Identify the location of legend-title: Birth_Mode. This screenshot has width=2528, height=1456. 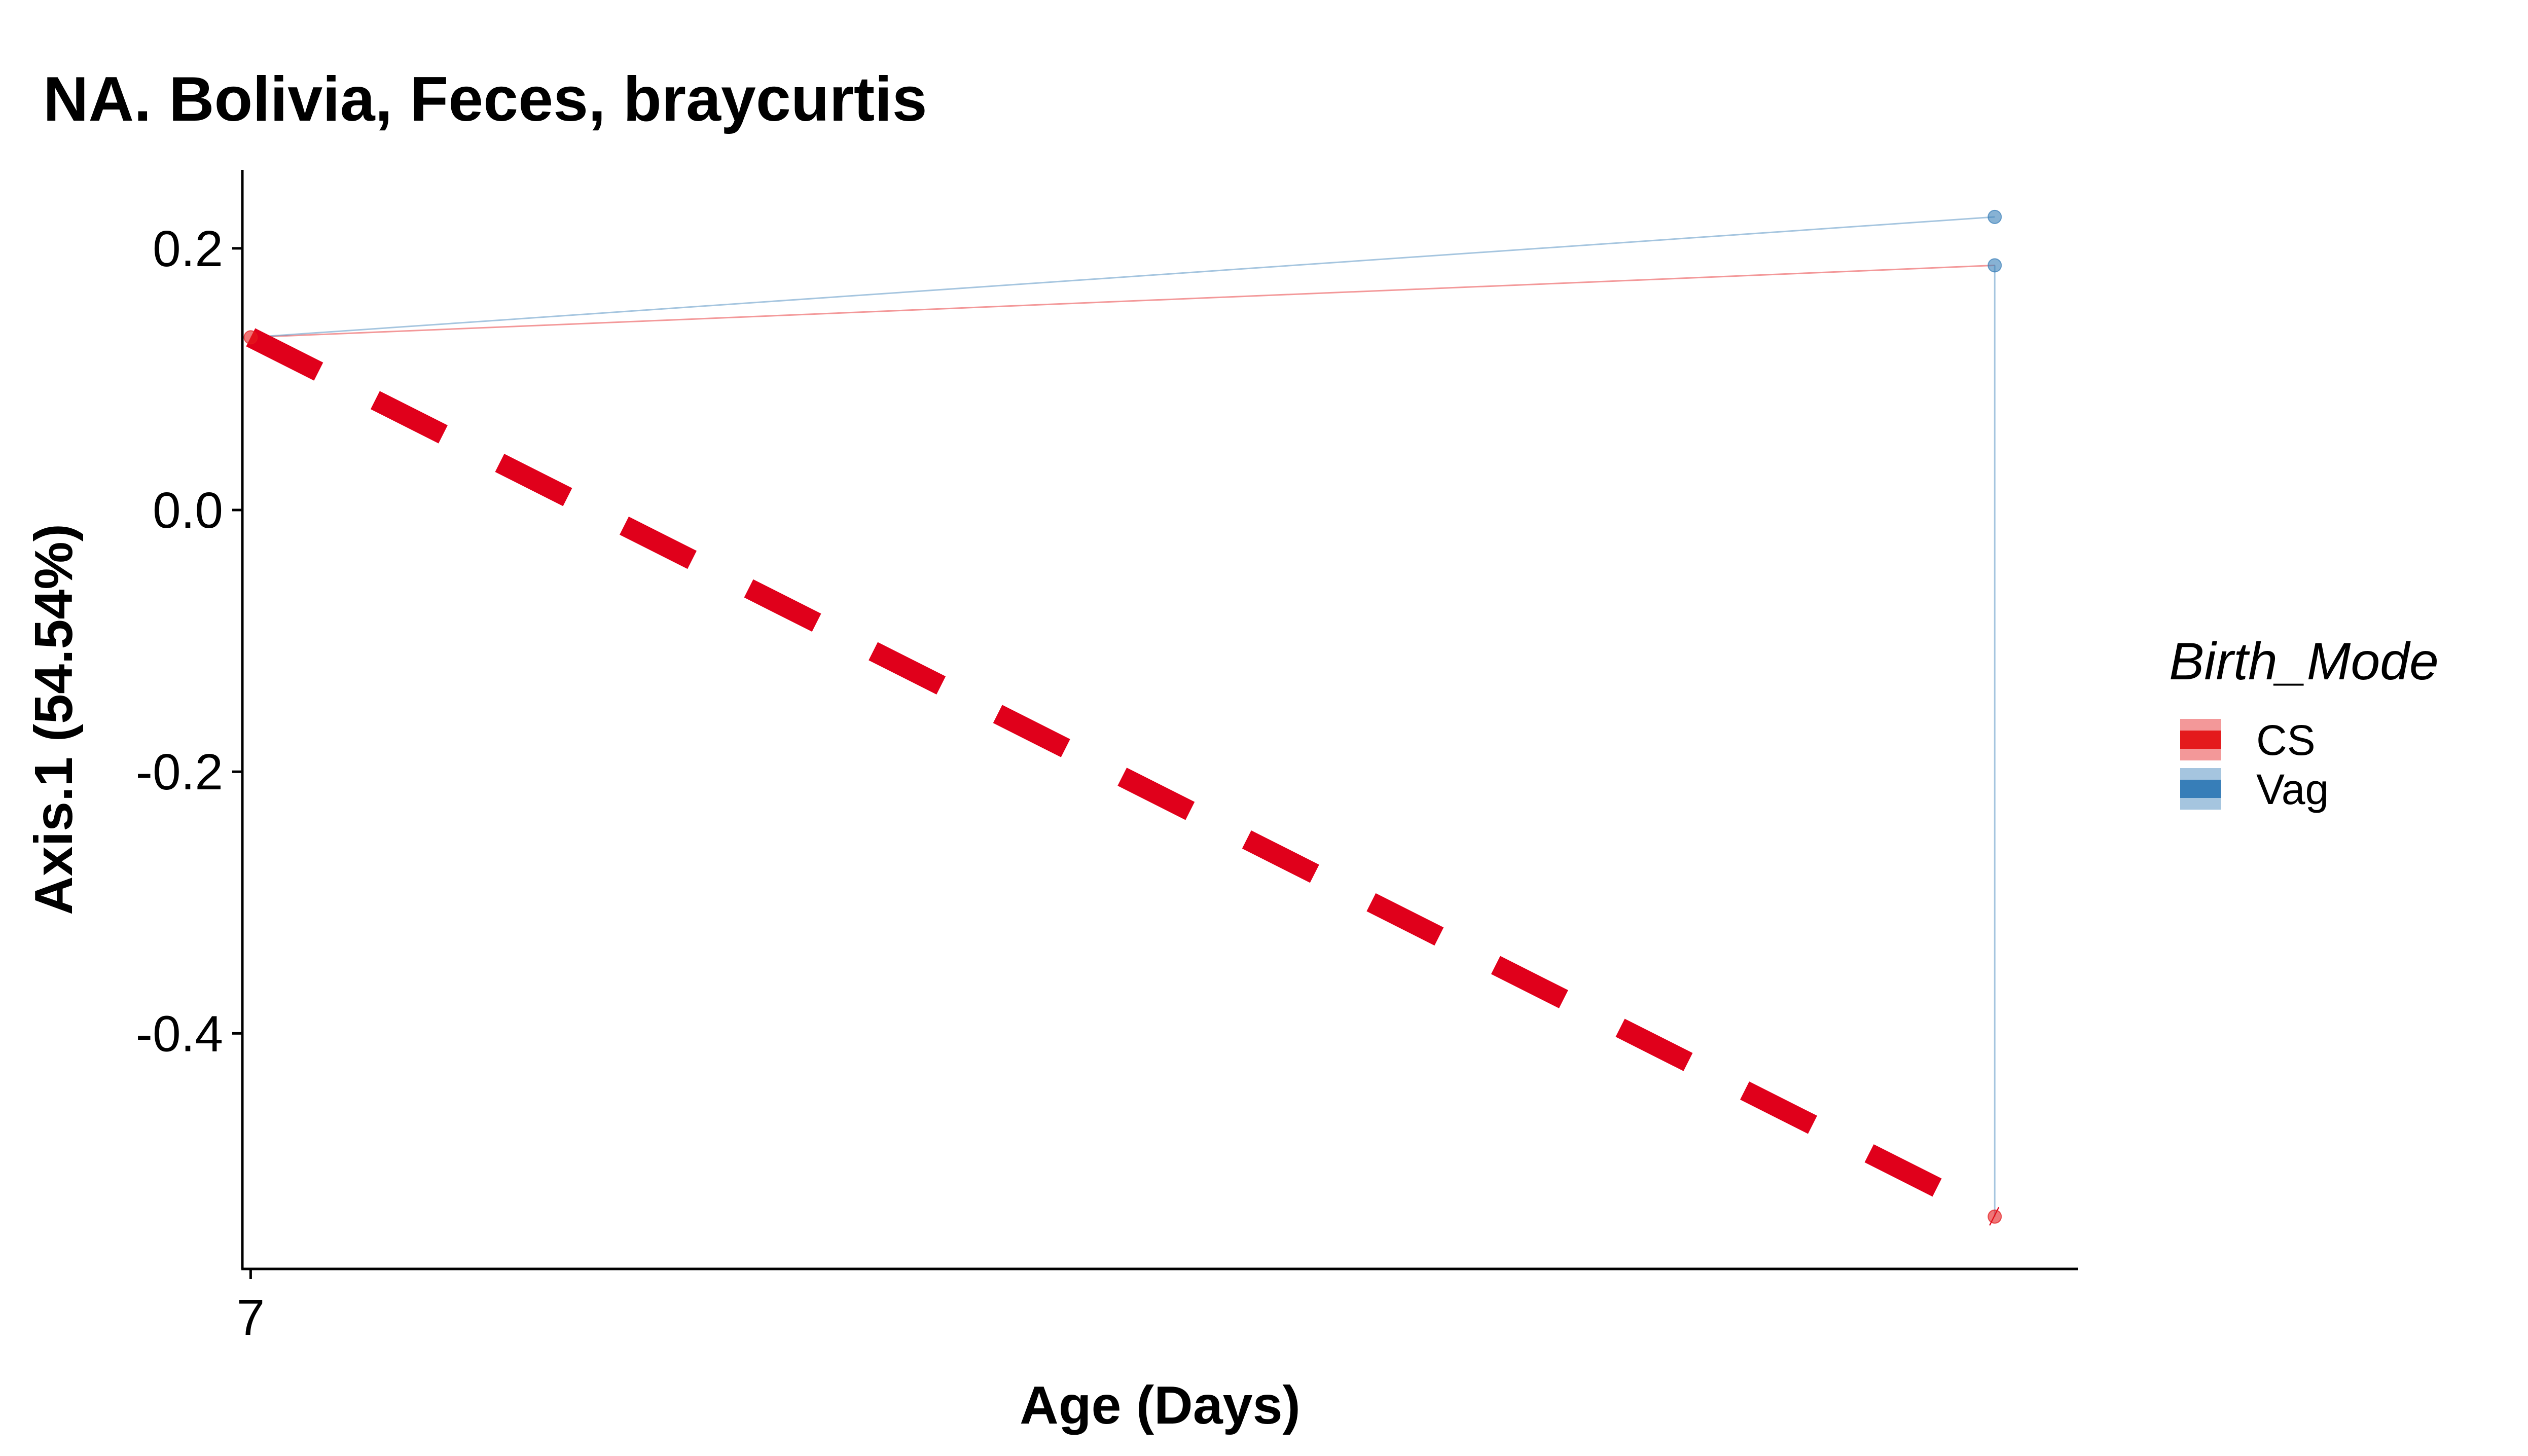
(2304, 661).